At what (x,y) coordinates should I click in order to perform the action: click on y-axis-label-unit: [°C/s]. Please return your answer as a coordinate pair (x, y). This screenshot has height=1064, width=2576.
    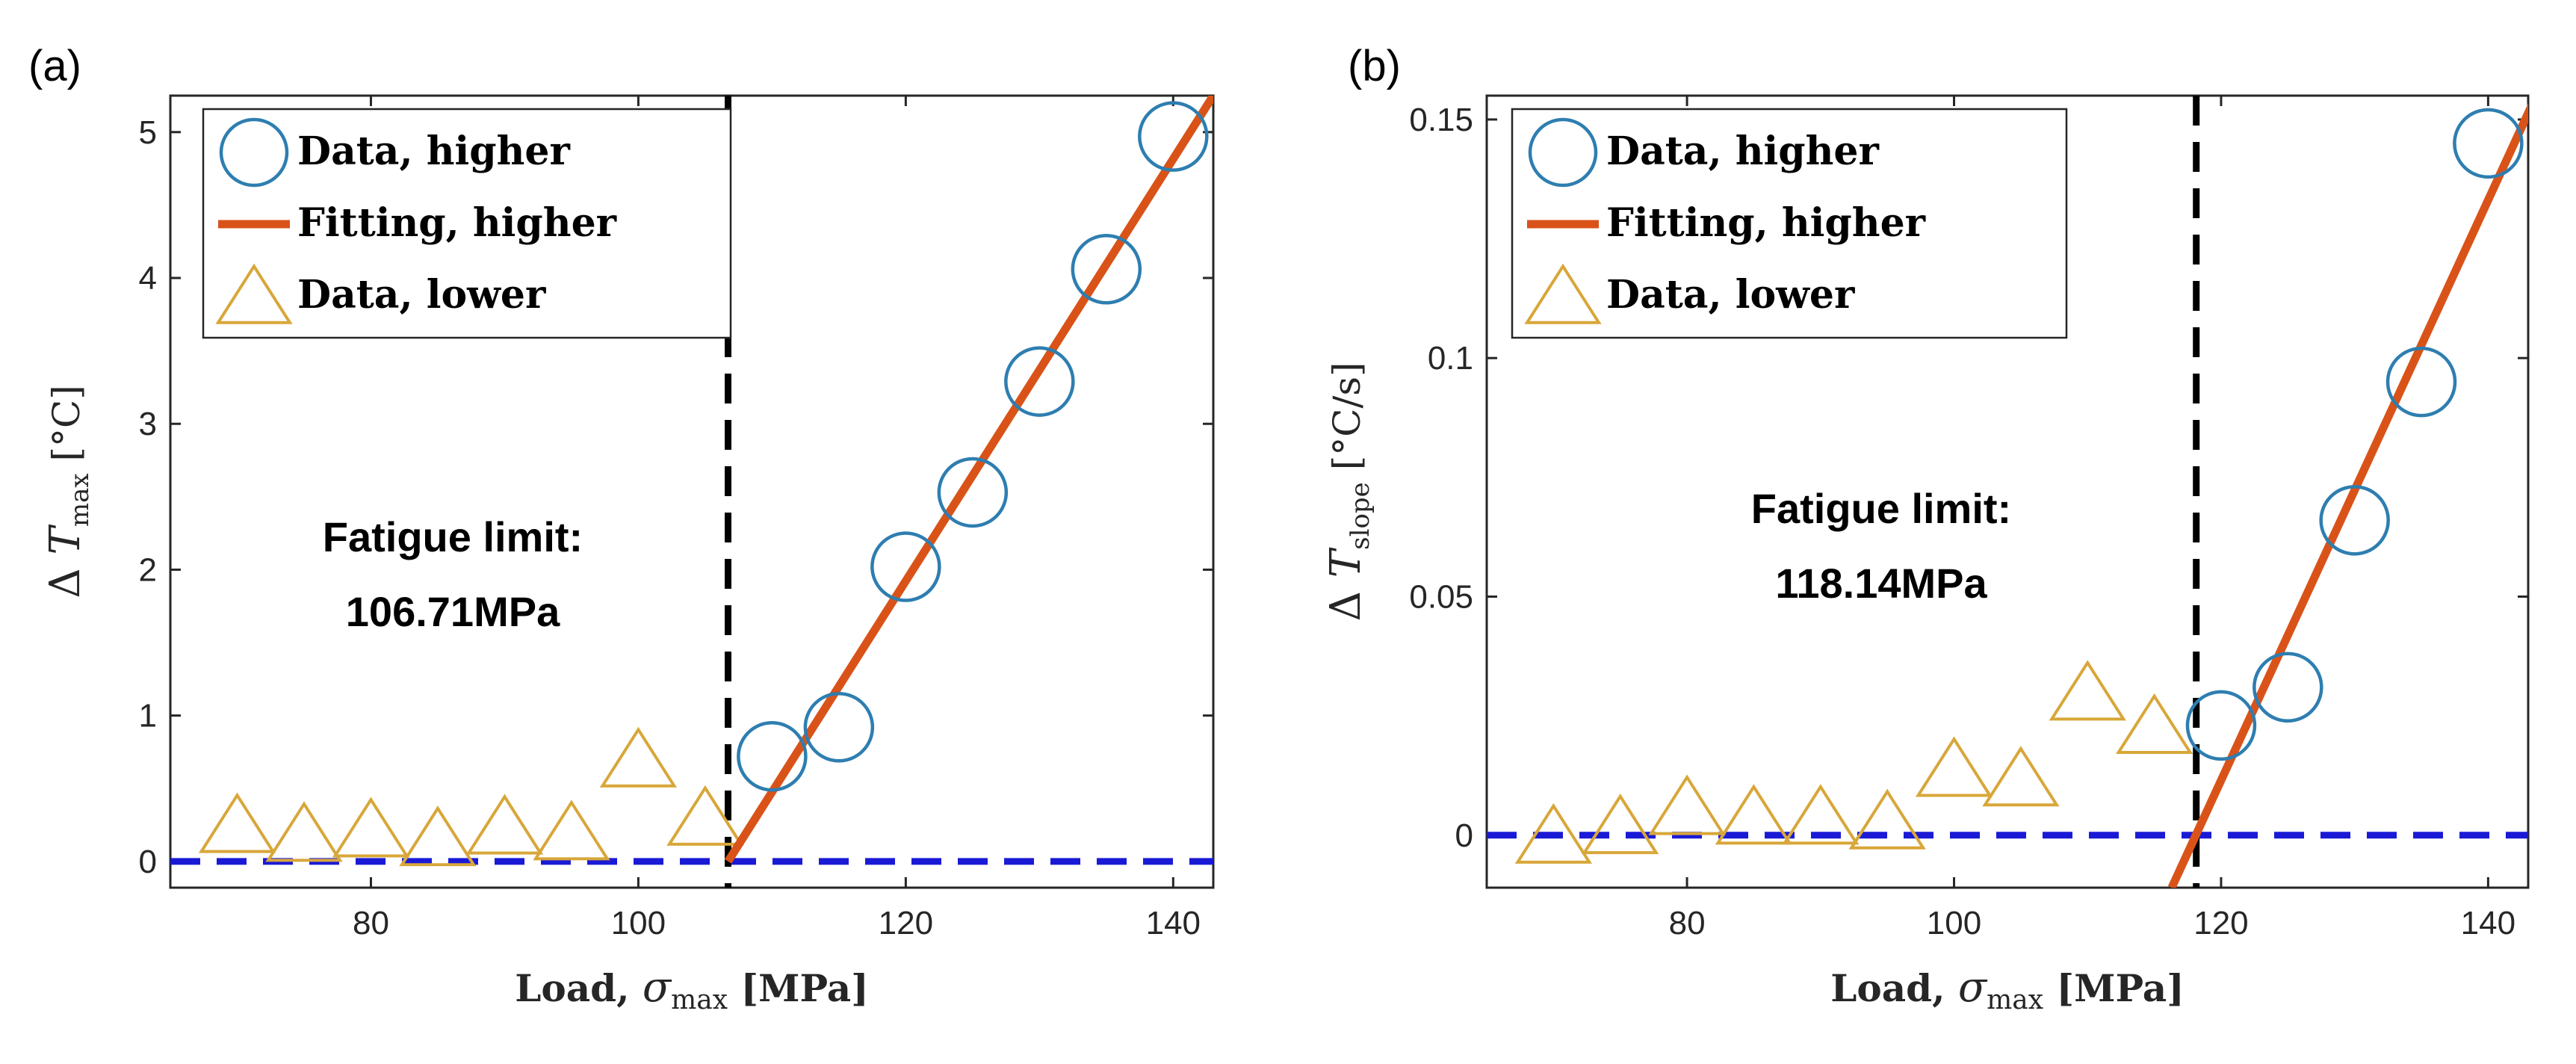
    Looking at the image, I should click on (1347, 423).